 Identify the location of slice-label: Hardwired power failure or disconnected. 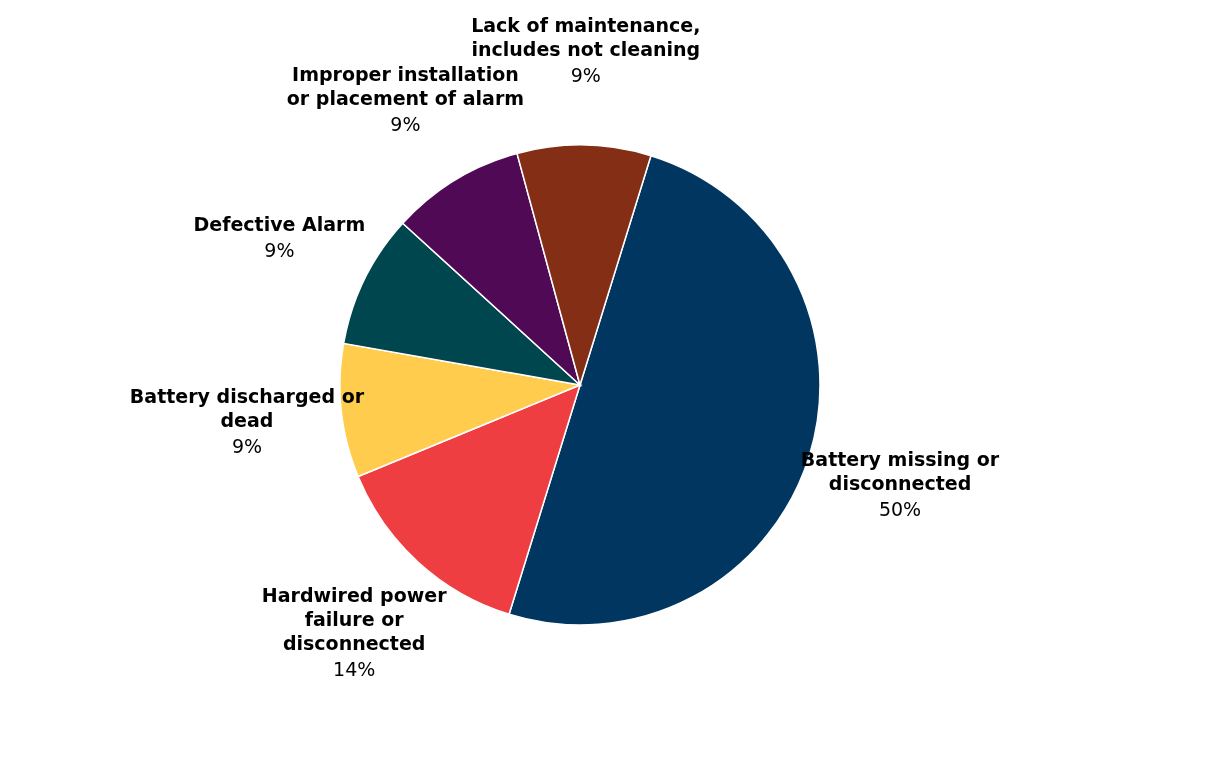
(354, 619).